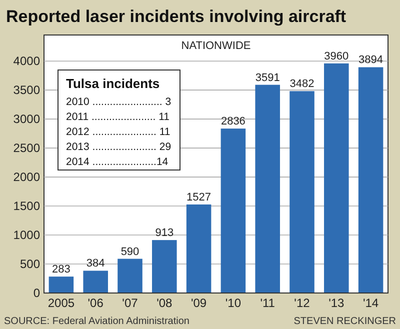 This screenshot has height=329, width=400. Describe the element at coordinates (95, 264) in the screenshot. I see `data-label: 384` at that location.